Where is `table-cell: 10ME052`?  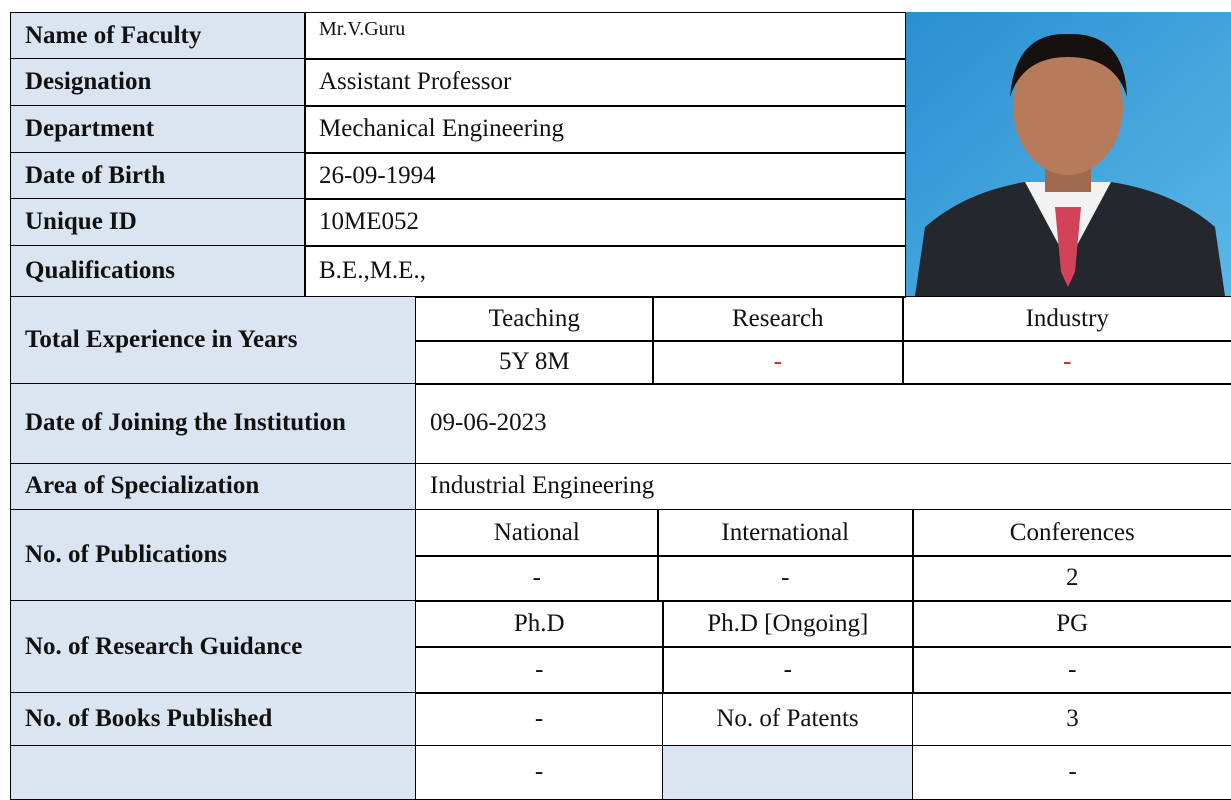
table-cell: 10ME052 is located at coordinates (605, 222).